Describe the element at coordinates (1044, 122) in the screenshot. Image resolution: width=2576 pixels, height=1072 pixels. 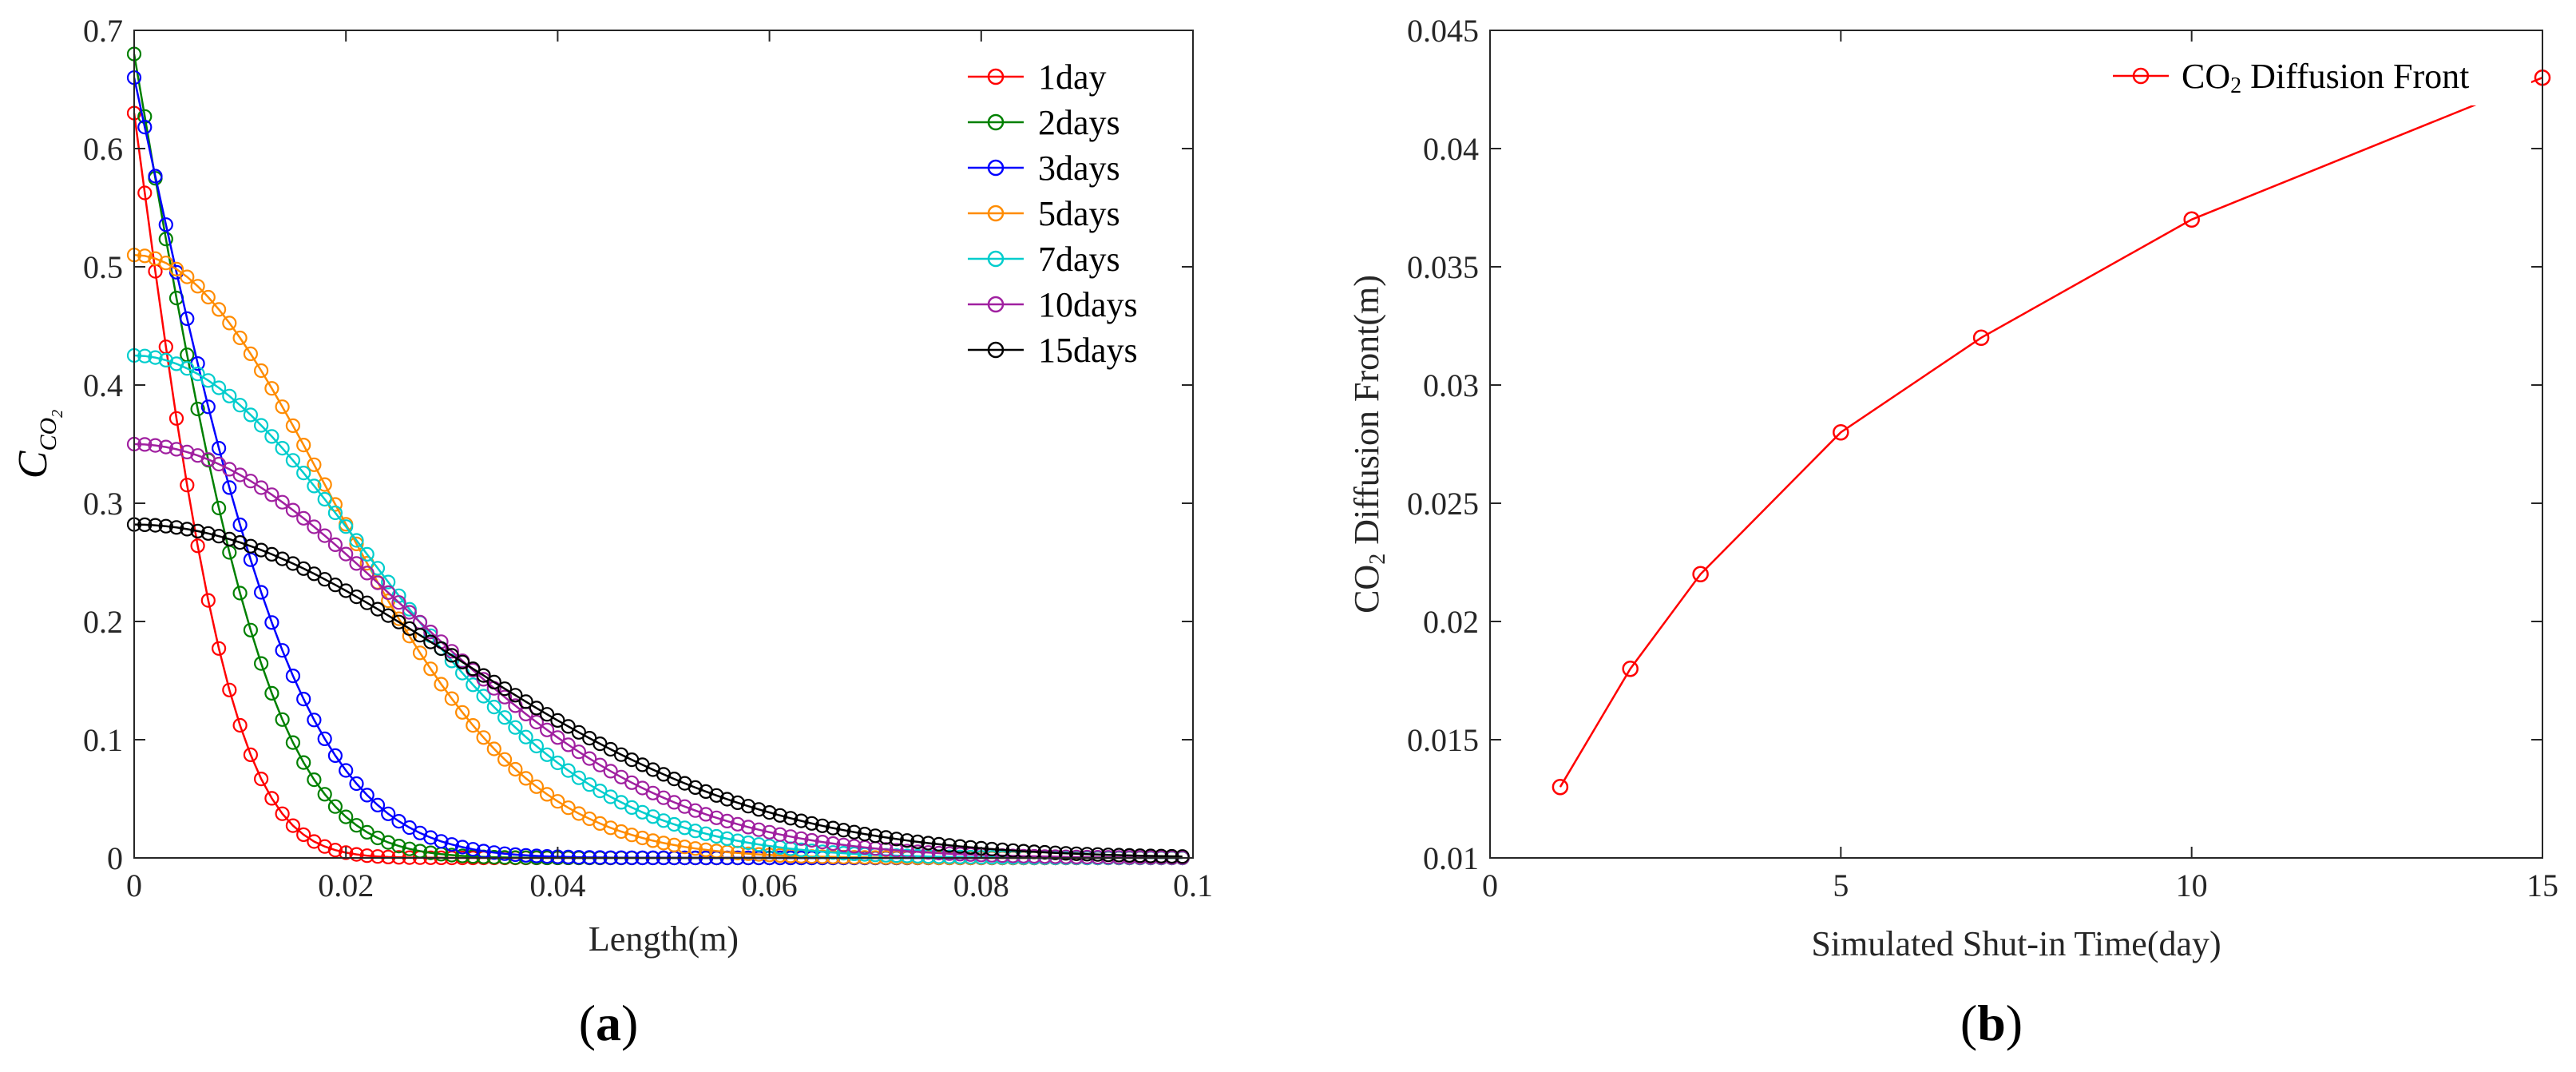
I see `panel-a-legend-entry: 2days` at that location.